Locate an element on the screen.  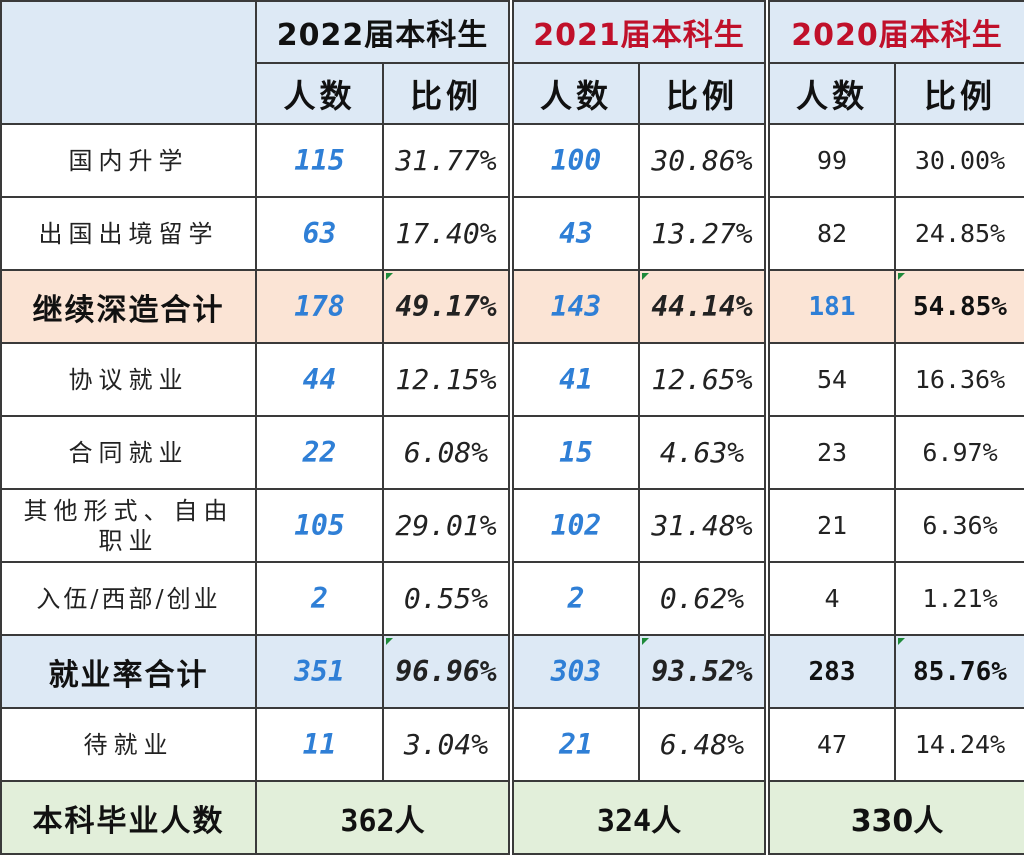
ratio-2022: 31.77% is located at coordinates (447, 160).